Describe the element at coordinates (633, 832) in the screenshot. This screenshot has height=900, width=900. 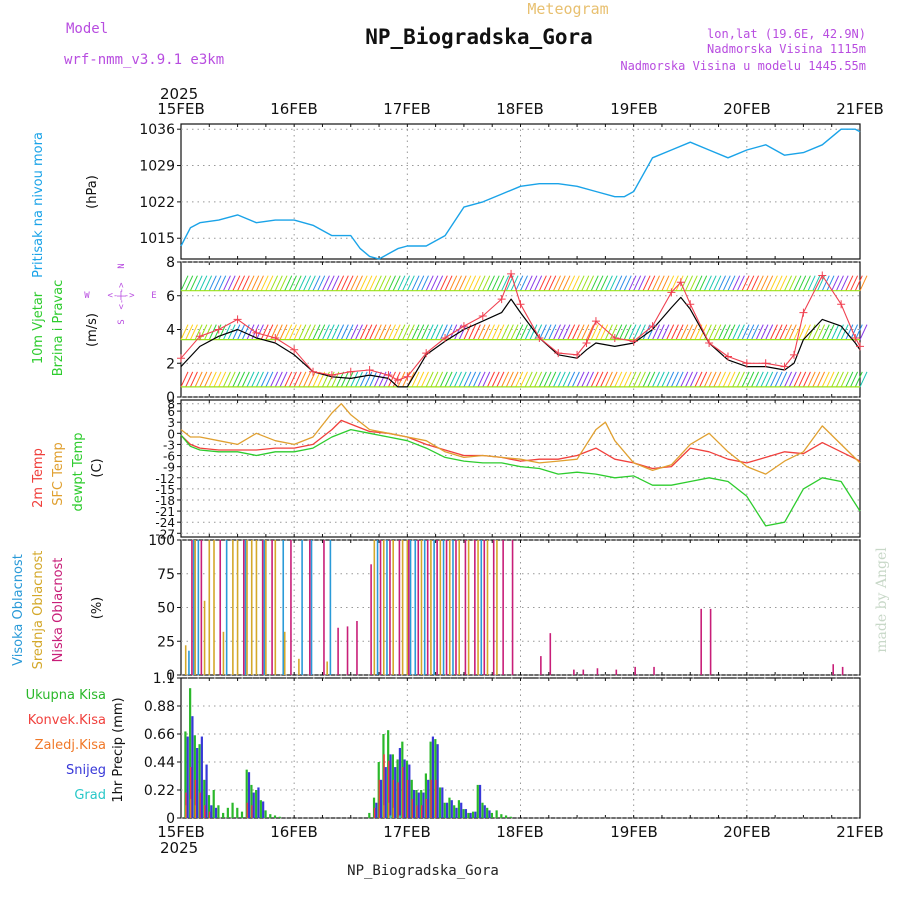
I see `x-tick-label-bottom: 19FEB` at that location.